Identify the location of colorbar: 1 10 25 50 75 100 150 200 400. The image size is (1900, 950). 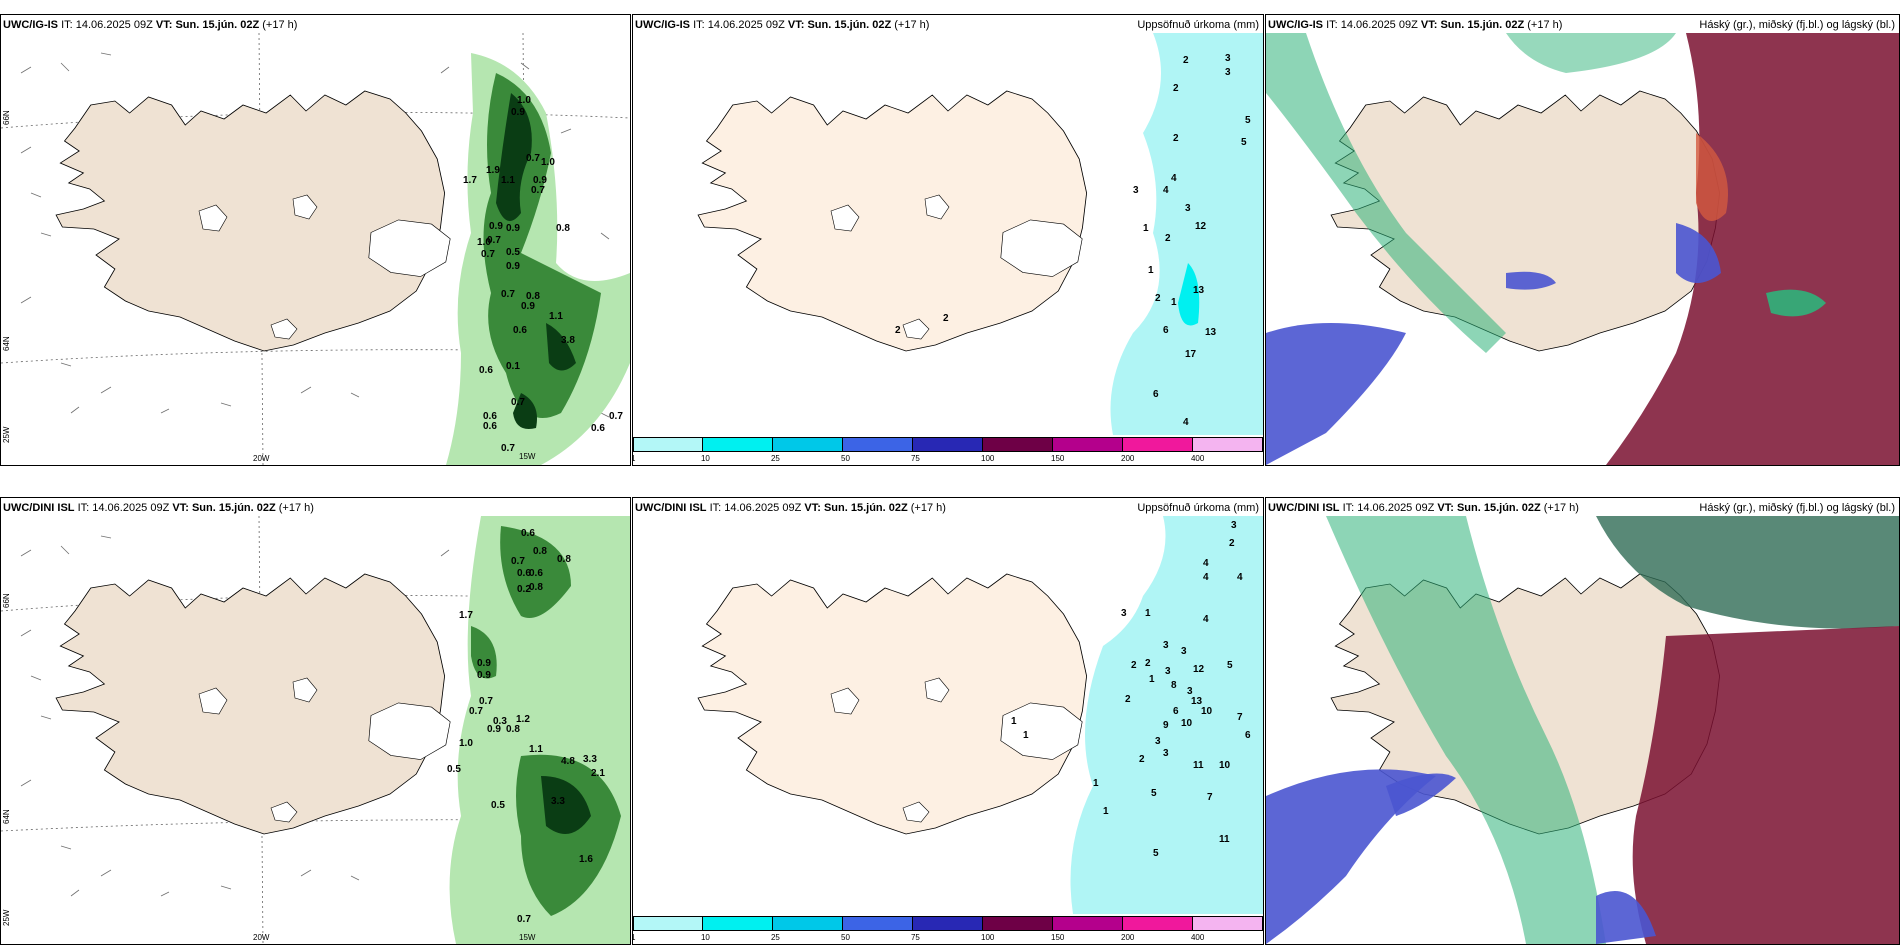
(948, 450).